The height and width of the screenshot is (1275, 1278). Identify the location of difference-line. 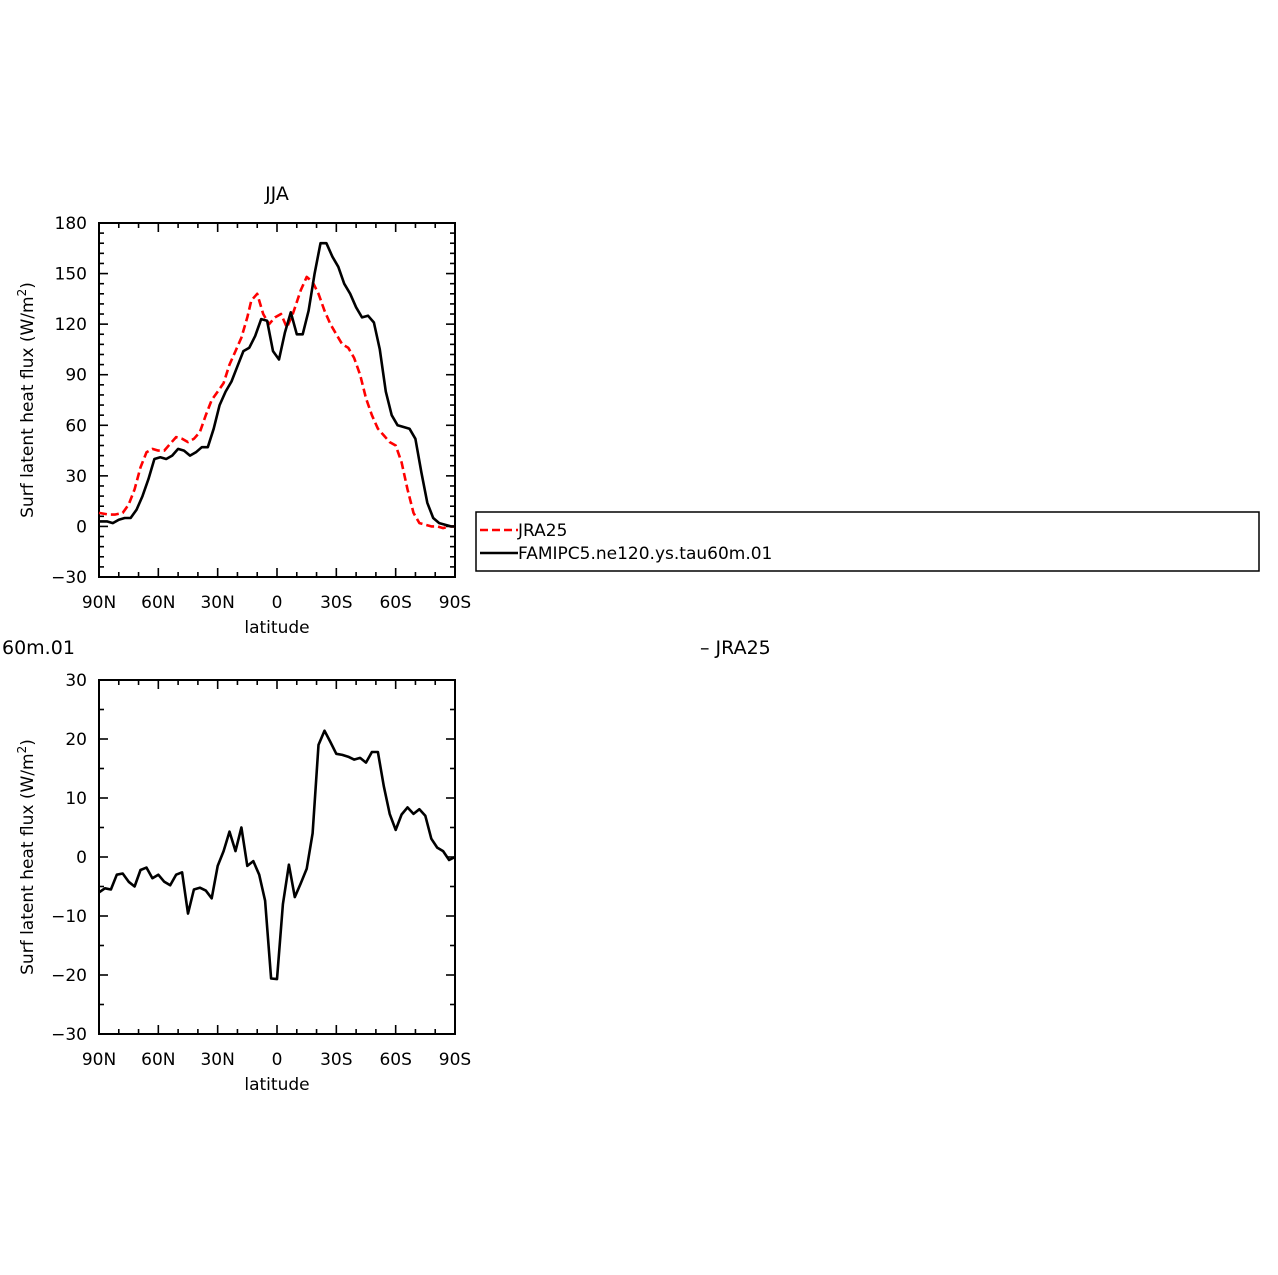
(277, 855).